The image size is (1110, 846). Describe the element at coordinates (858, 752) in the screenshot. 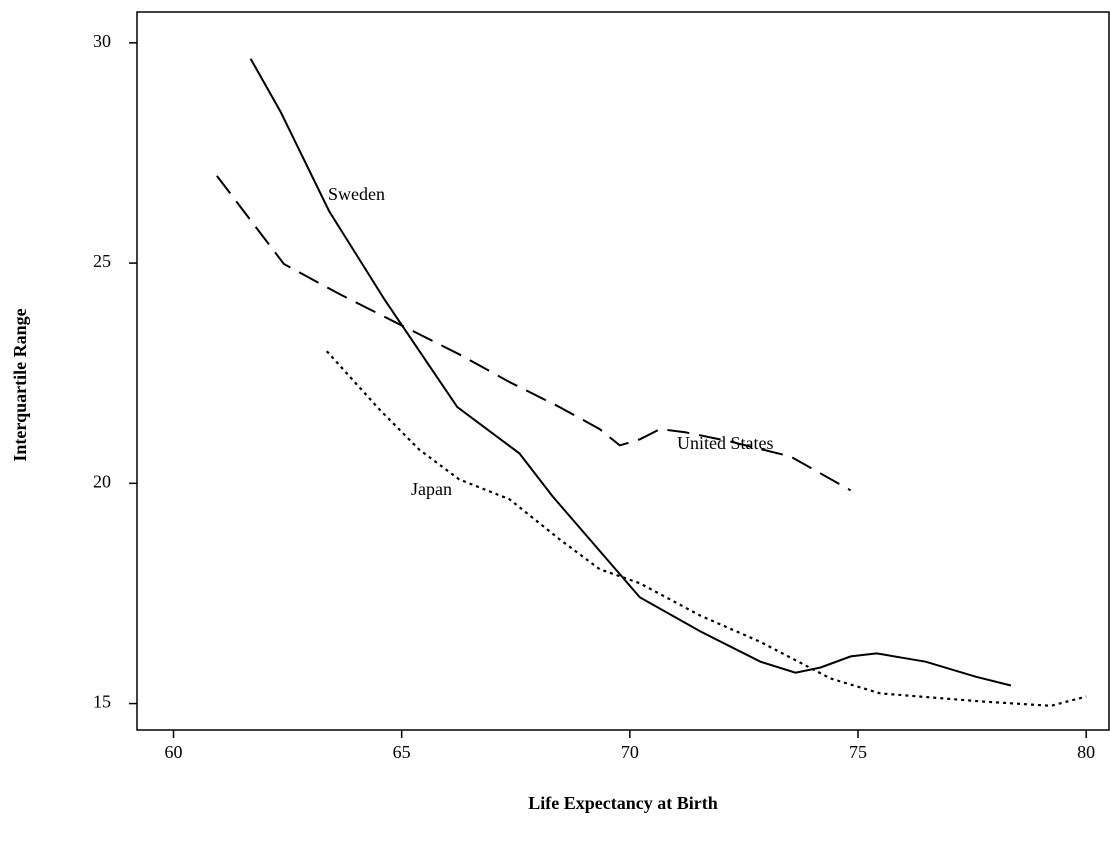

I see `x-tick-label: 75` at that location.